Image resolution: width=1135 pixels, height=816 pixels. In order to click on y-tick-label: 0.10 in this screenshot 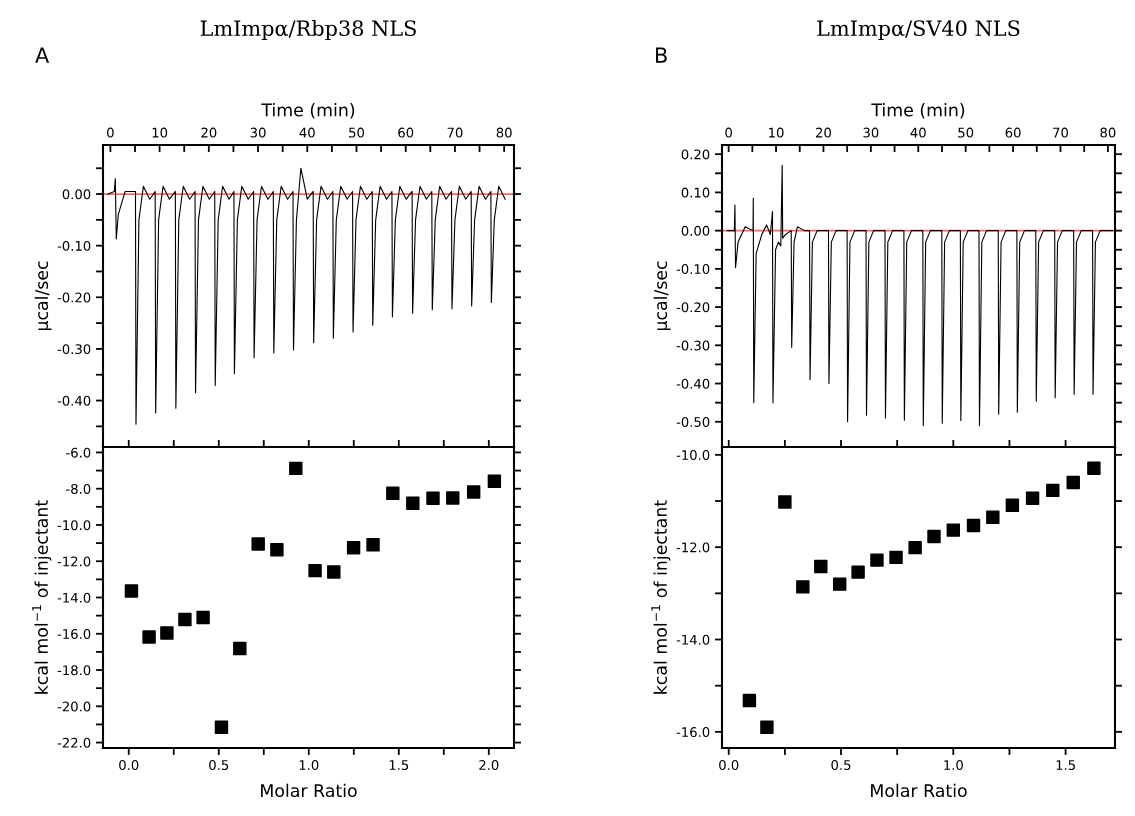, I will do `click(695, 192)`.